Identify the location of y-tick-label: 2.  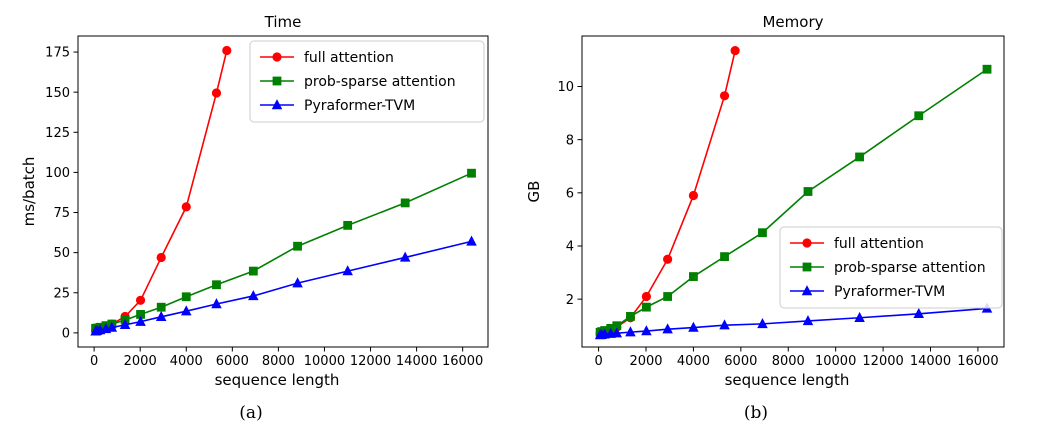
(570, 300).